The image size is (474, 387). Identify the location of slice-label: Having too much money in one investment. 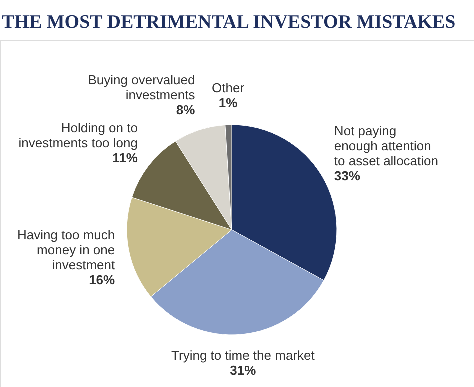
(67, 249).